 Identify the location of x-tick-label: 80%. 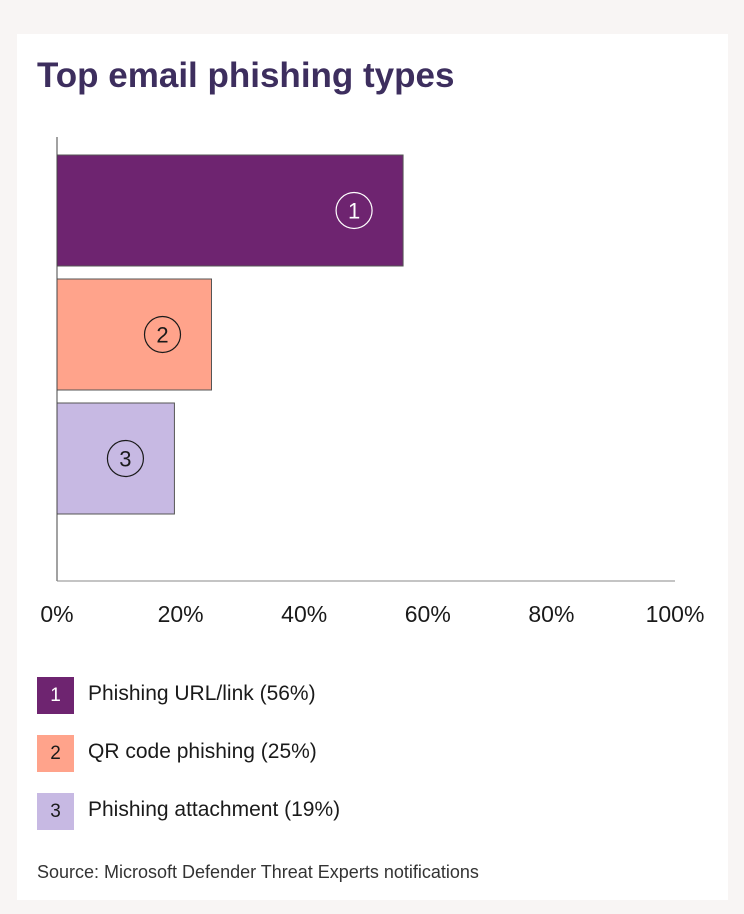
(551, 614).